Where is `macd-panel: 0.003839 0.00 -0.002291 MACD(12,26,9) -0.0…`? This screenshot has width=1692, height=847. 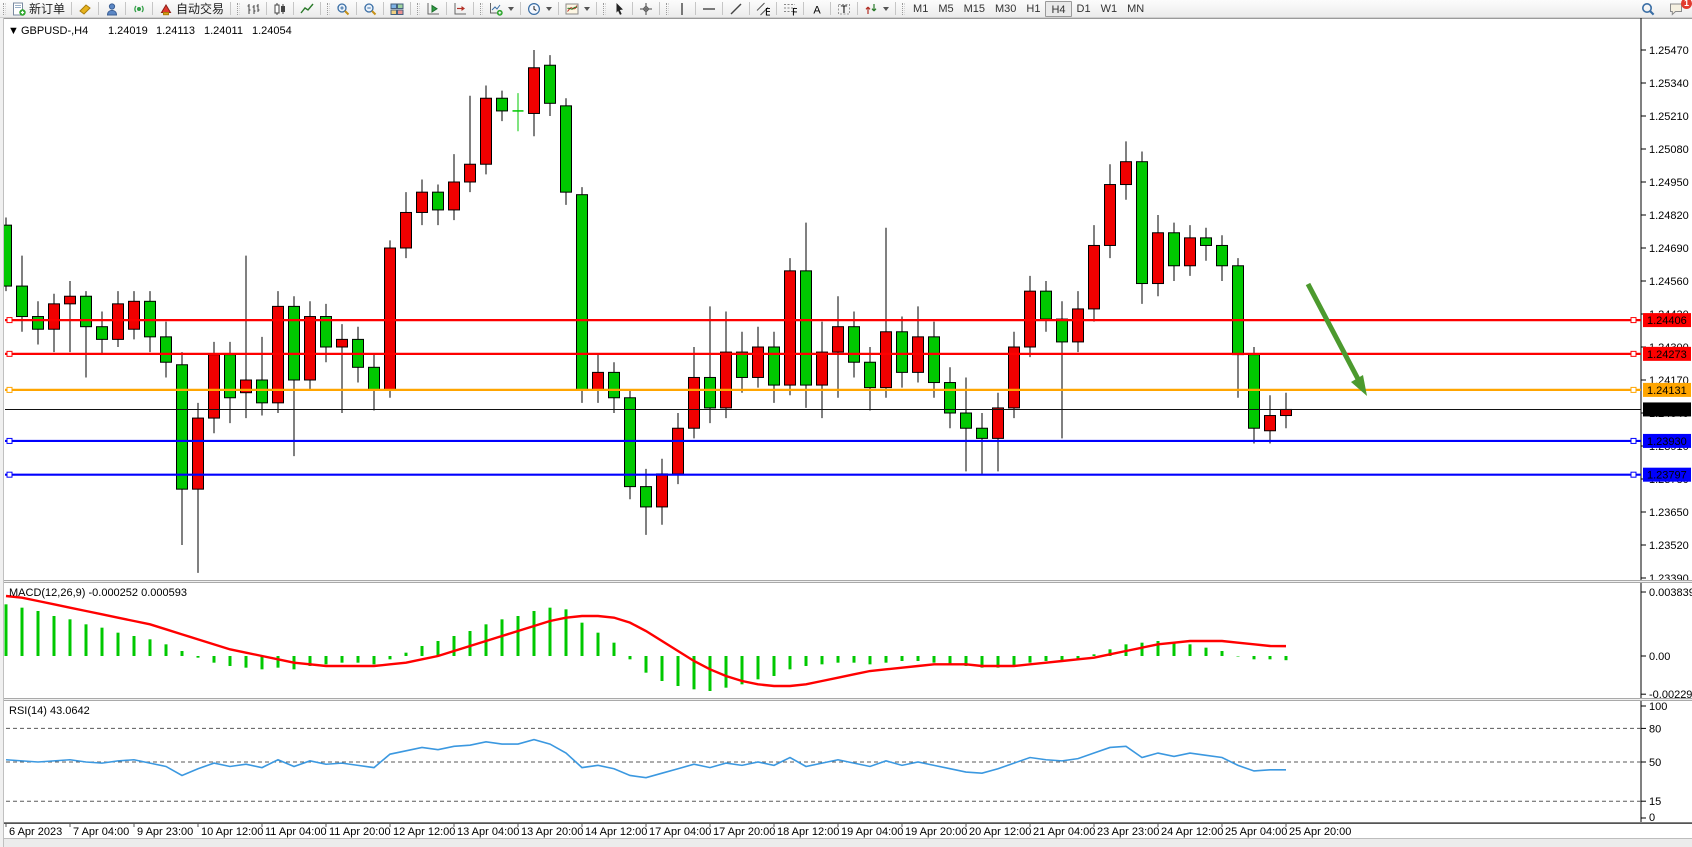 macd-panel: 0.003839 0.00 -0.002291 MACD(12,26,9) -0.0… is located at coordinates (846, 641).